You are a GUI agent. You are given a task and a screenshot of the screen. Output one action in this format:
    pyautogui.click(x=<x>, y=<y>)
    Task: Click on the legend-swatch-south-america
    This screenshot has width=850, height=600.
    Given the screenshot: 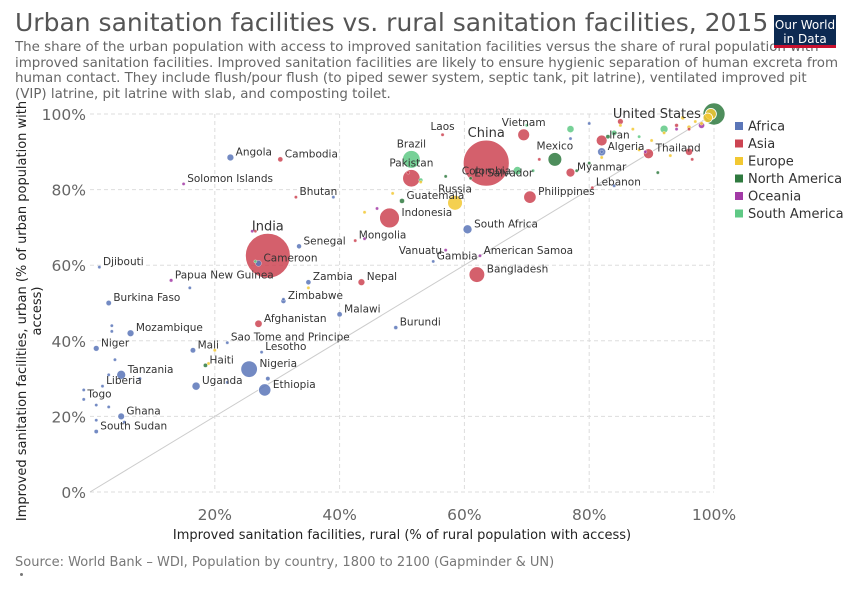 What is the action you would take?
    pyautogui.click(x=739, y=213)
    